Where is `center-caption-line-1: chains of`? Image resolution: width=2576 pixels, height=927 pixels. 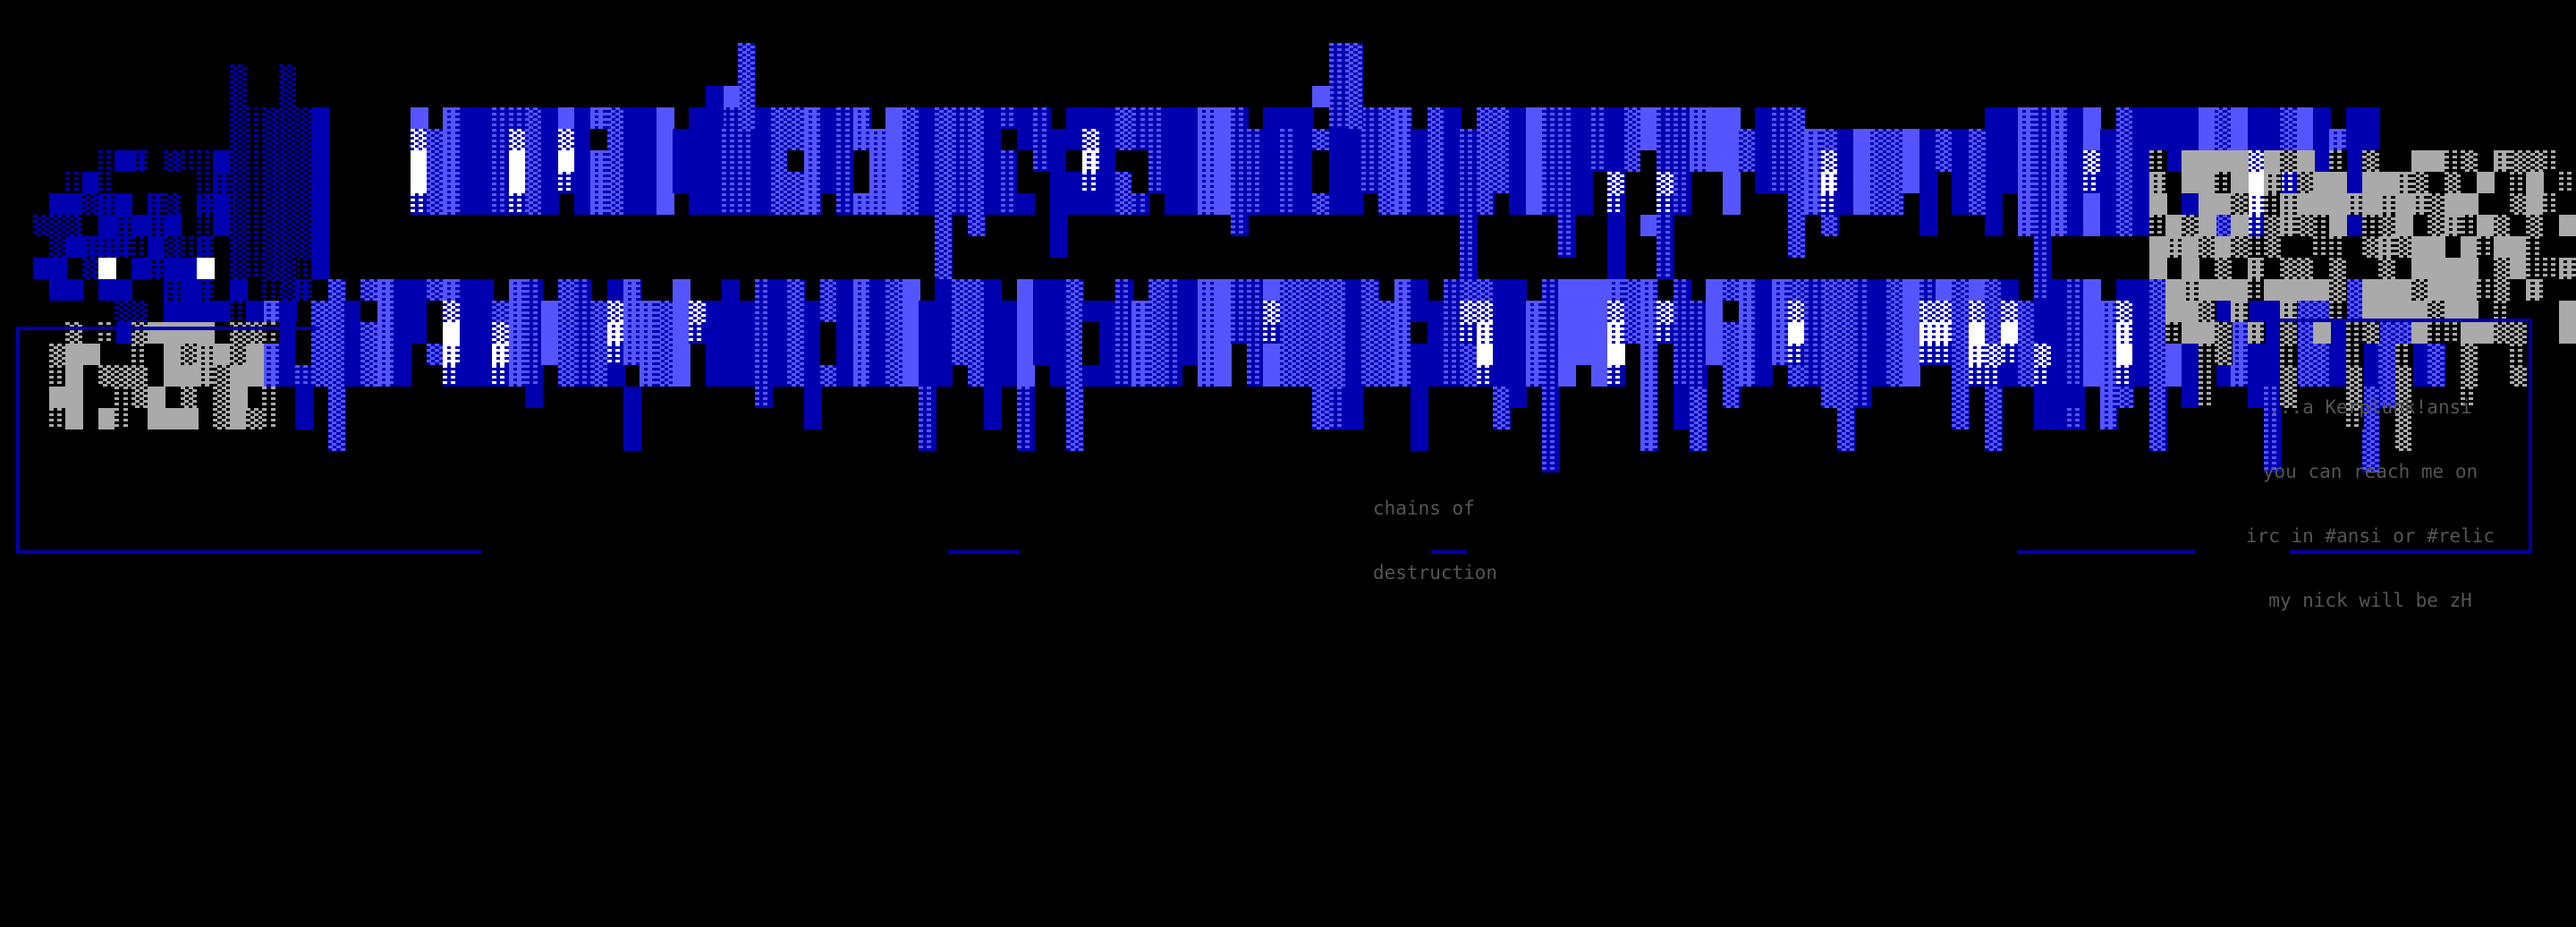
center-caption-line-1: chains of is located at coordinates (1424, 509).